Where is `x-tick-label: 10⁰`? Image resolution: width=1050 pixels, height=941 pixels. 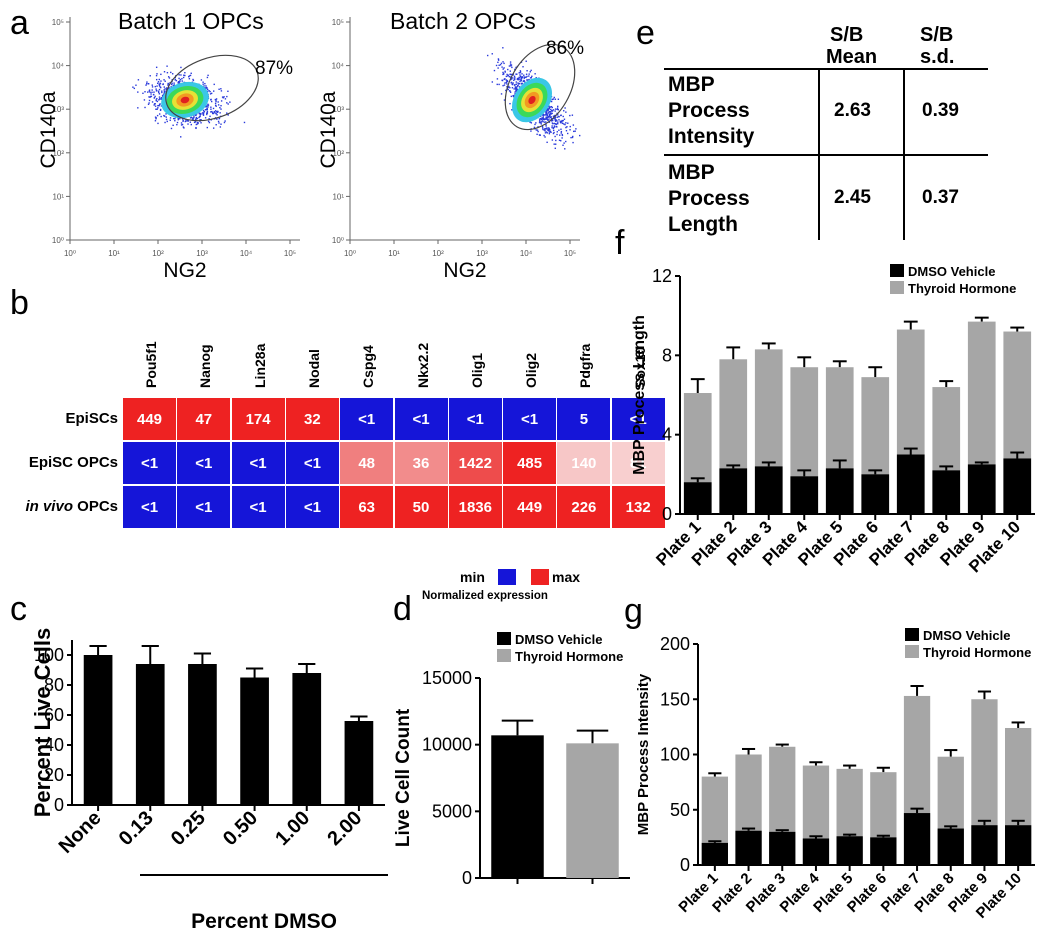
x-tick-label: 10⁰ is located at coordinates (350, 253).